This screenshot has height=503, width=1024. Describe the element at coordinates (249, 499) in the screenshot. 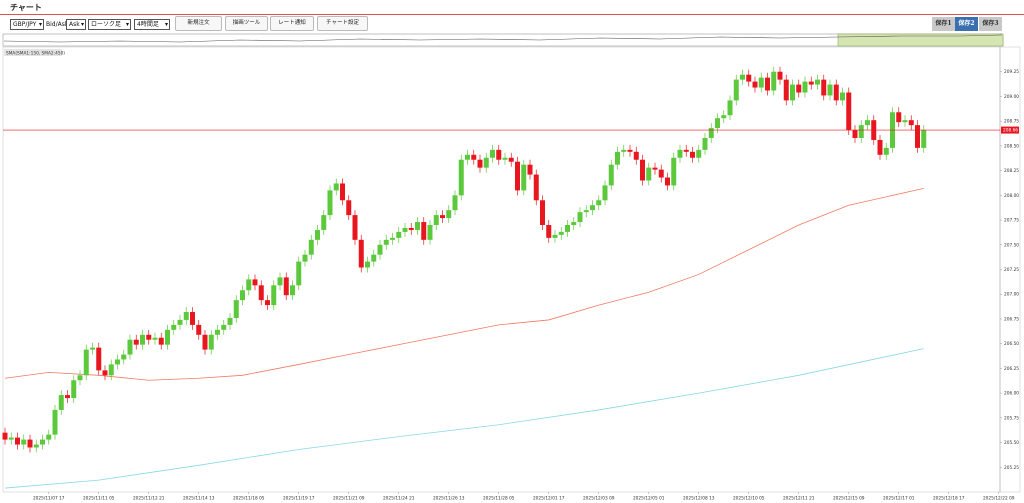

I see `x-tick-label: 2025/11/18 05` at that location.